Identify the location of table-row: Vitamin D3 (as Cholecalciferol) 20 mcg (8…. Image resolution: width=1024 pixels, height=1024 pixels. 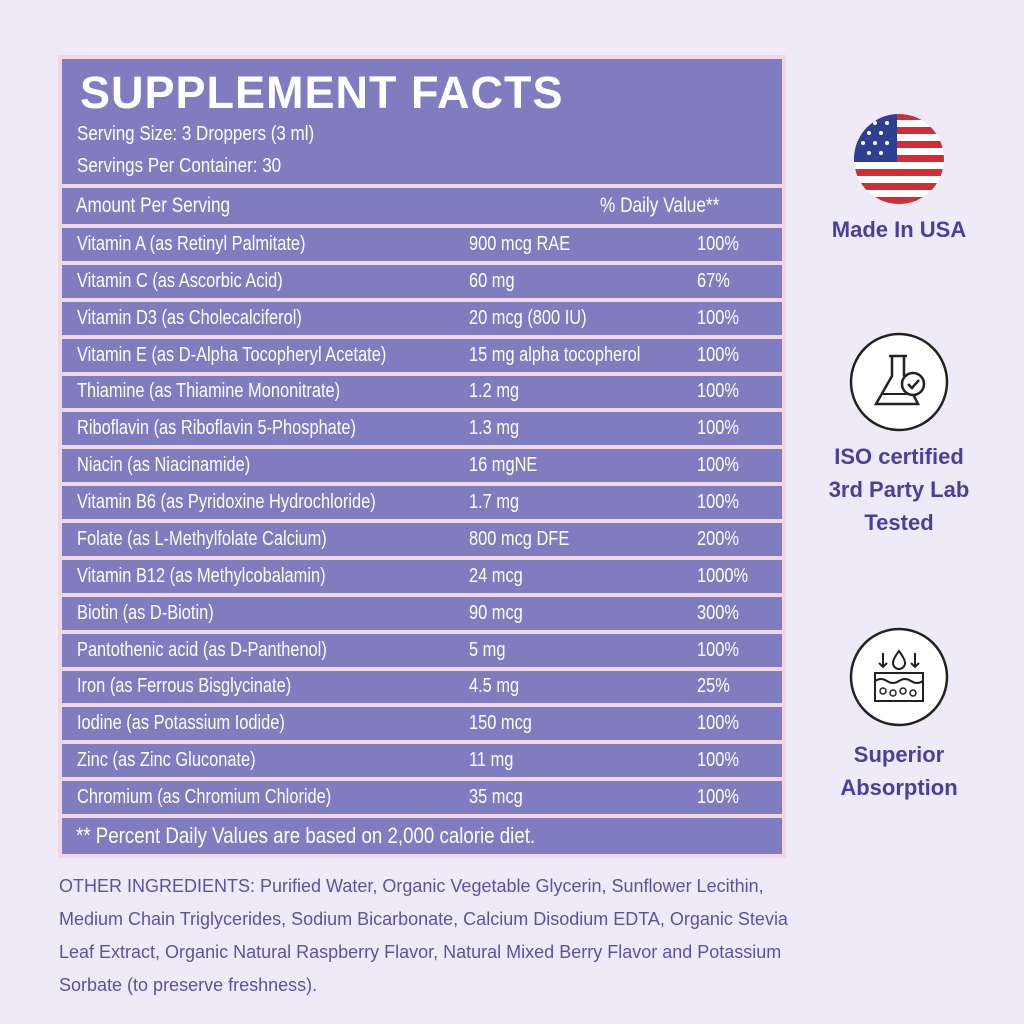
(422, 318).